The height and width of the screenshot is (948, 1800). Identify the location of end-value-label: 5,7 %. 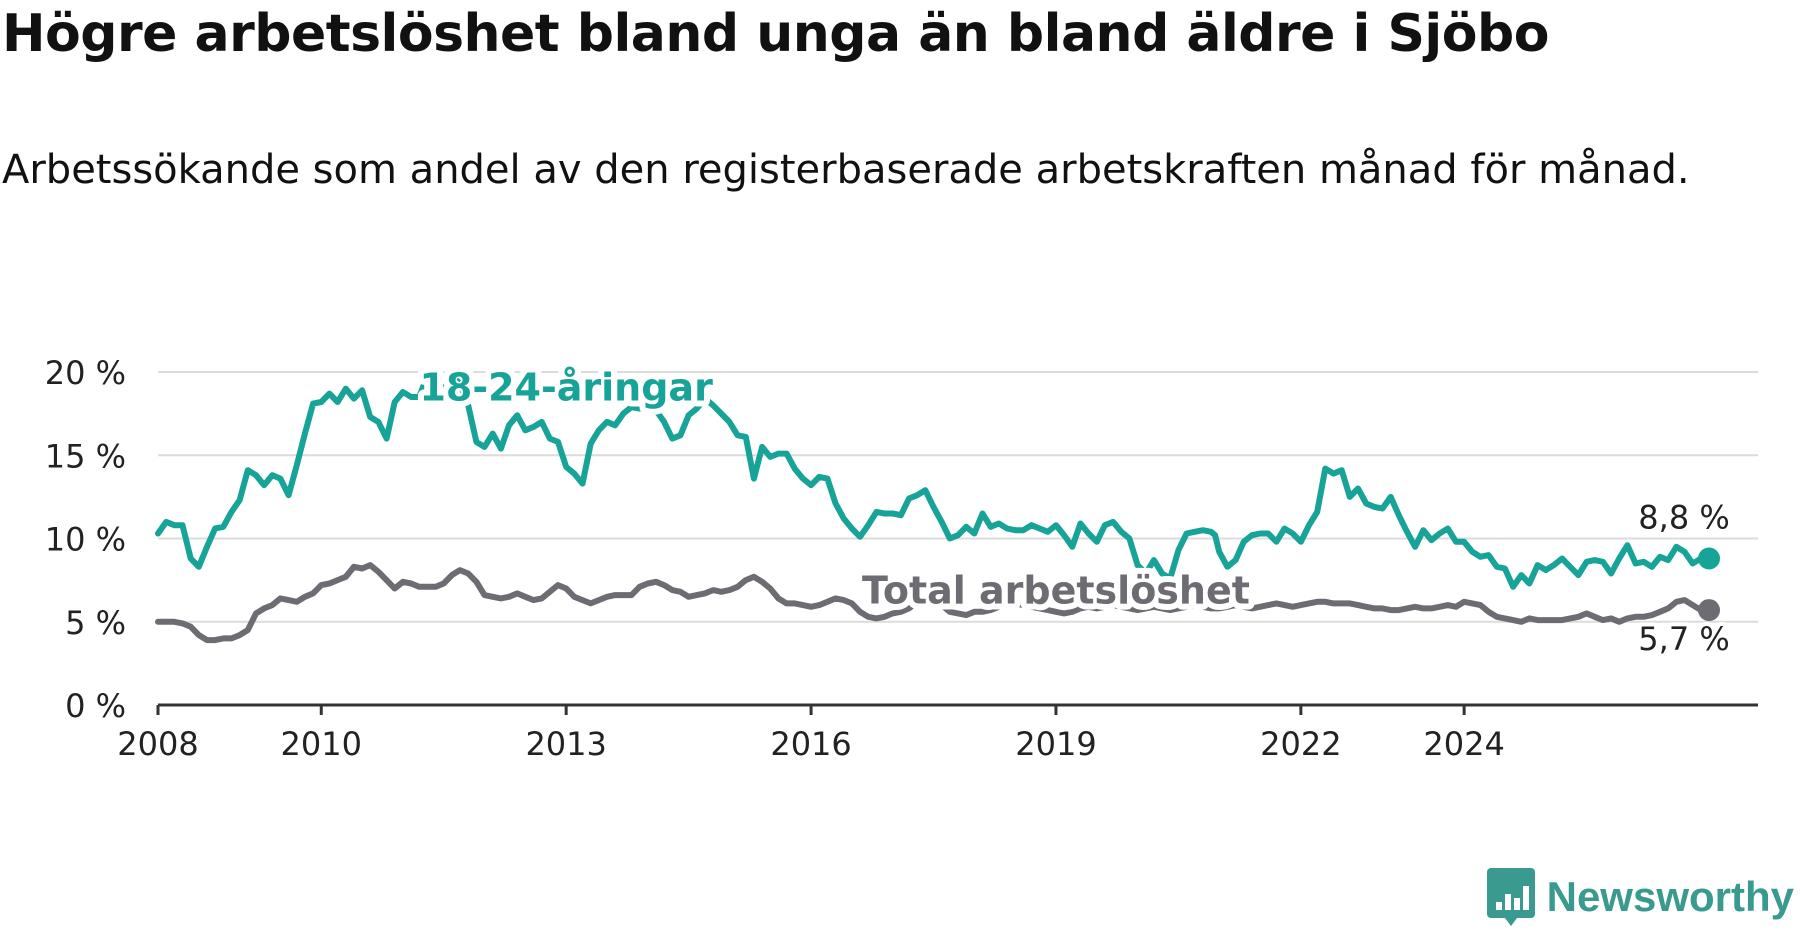
(1683, 639).